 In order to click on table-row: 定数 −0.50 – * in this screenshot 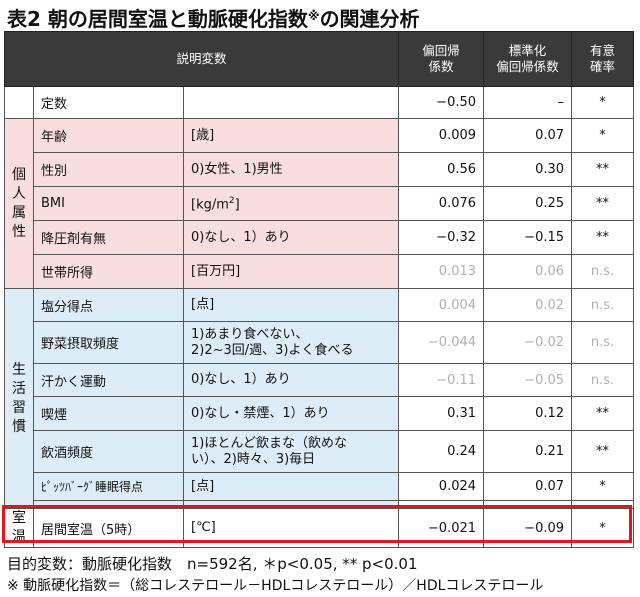, I will do `click(319, 102)`.